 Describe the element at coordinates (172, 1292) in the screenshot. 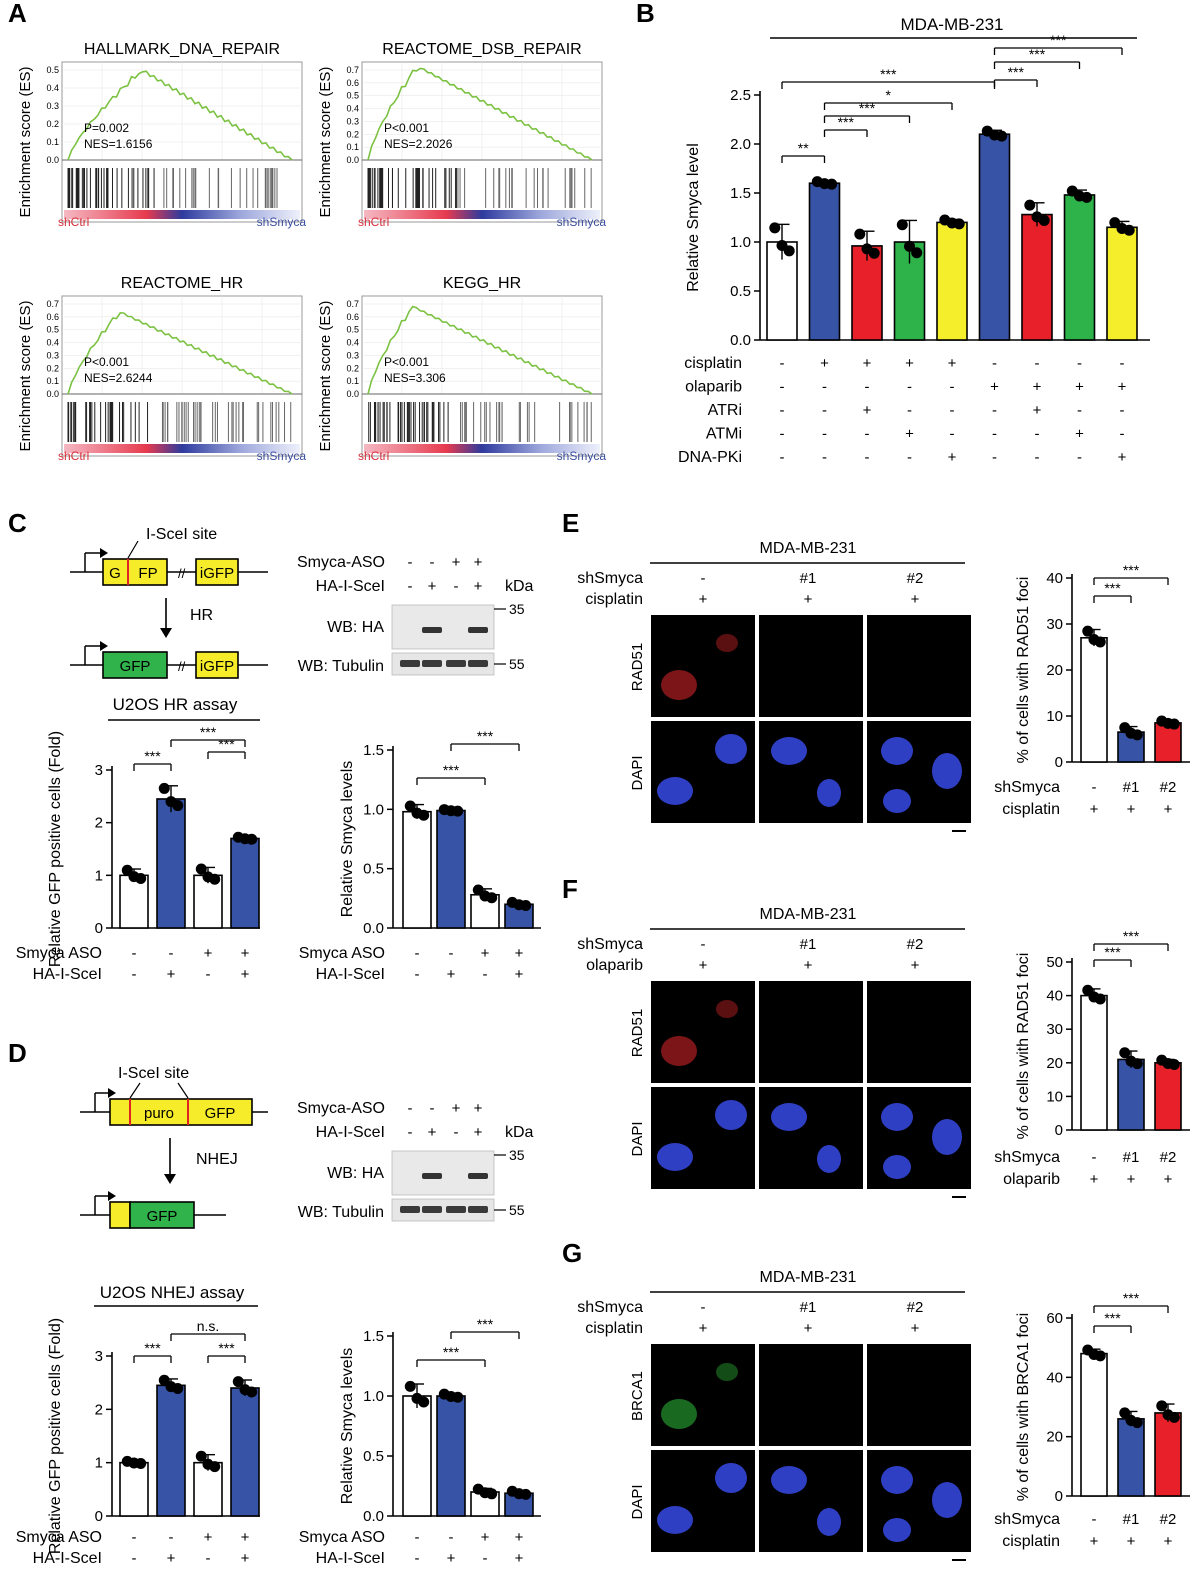

I see `chart-title: U2OS NHEJ assay` at that location.